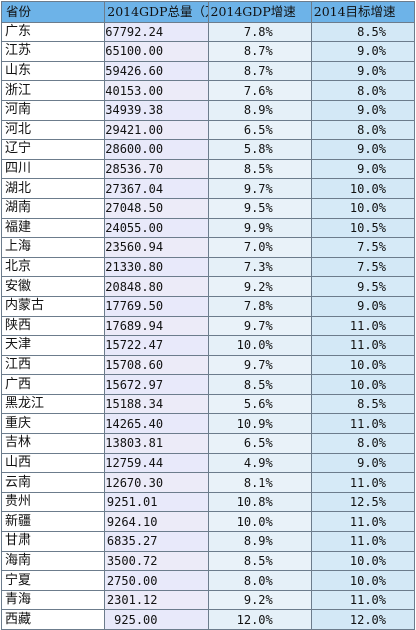 This screenshot has height=630, width=416. Describe the element at coordinates (156, 90) in the screenshot. I see `gdp-total-cell: 40153.00` at that location.